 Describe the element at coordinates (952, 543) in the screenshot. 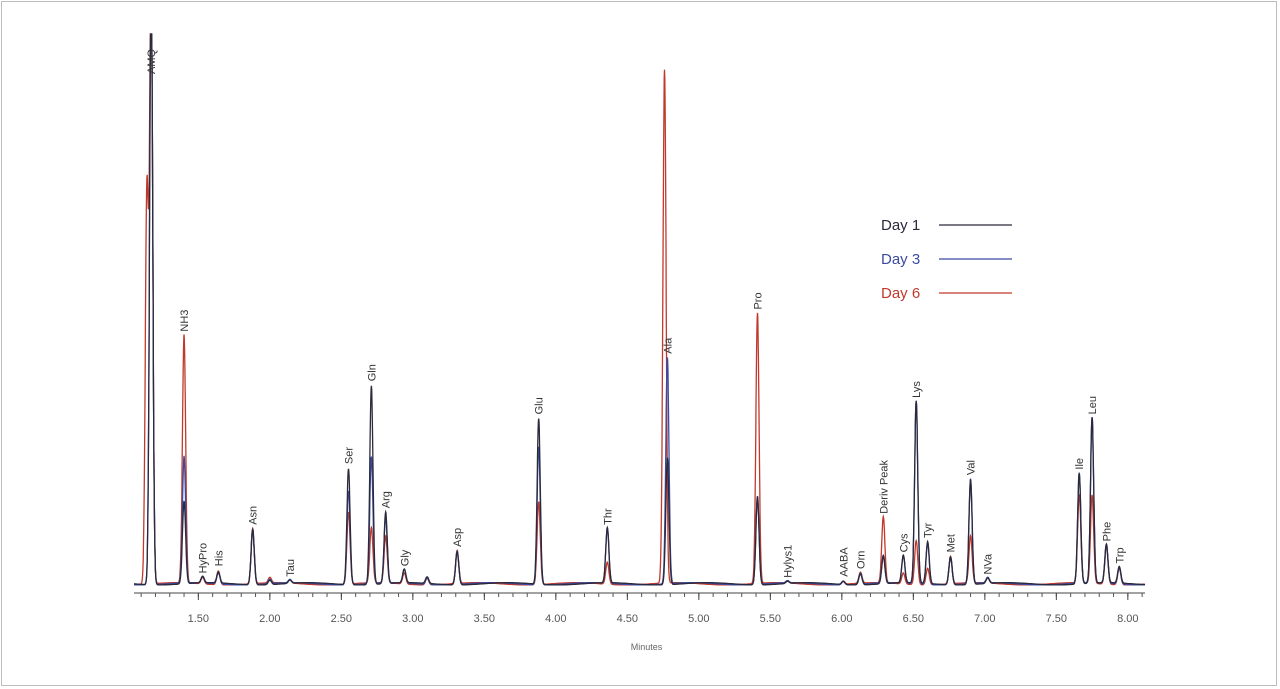

I see `peak-label: Met` at that location.